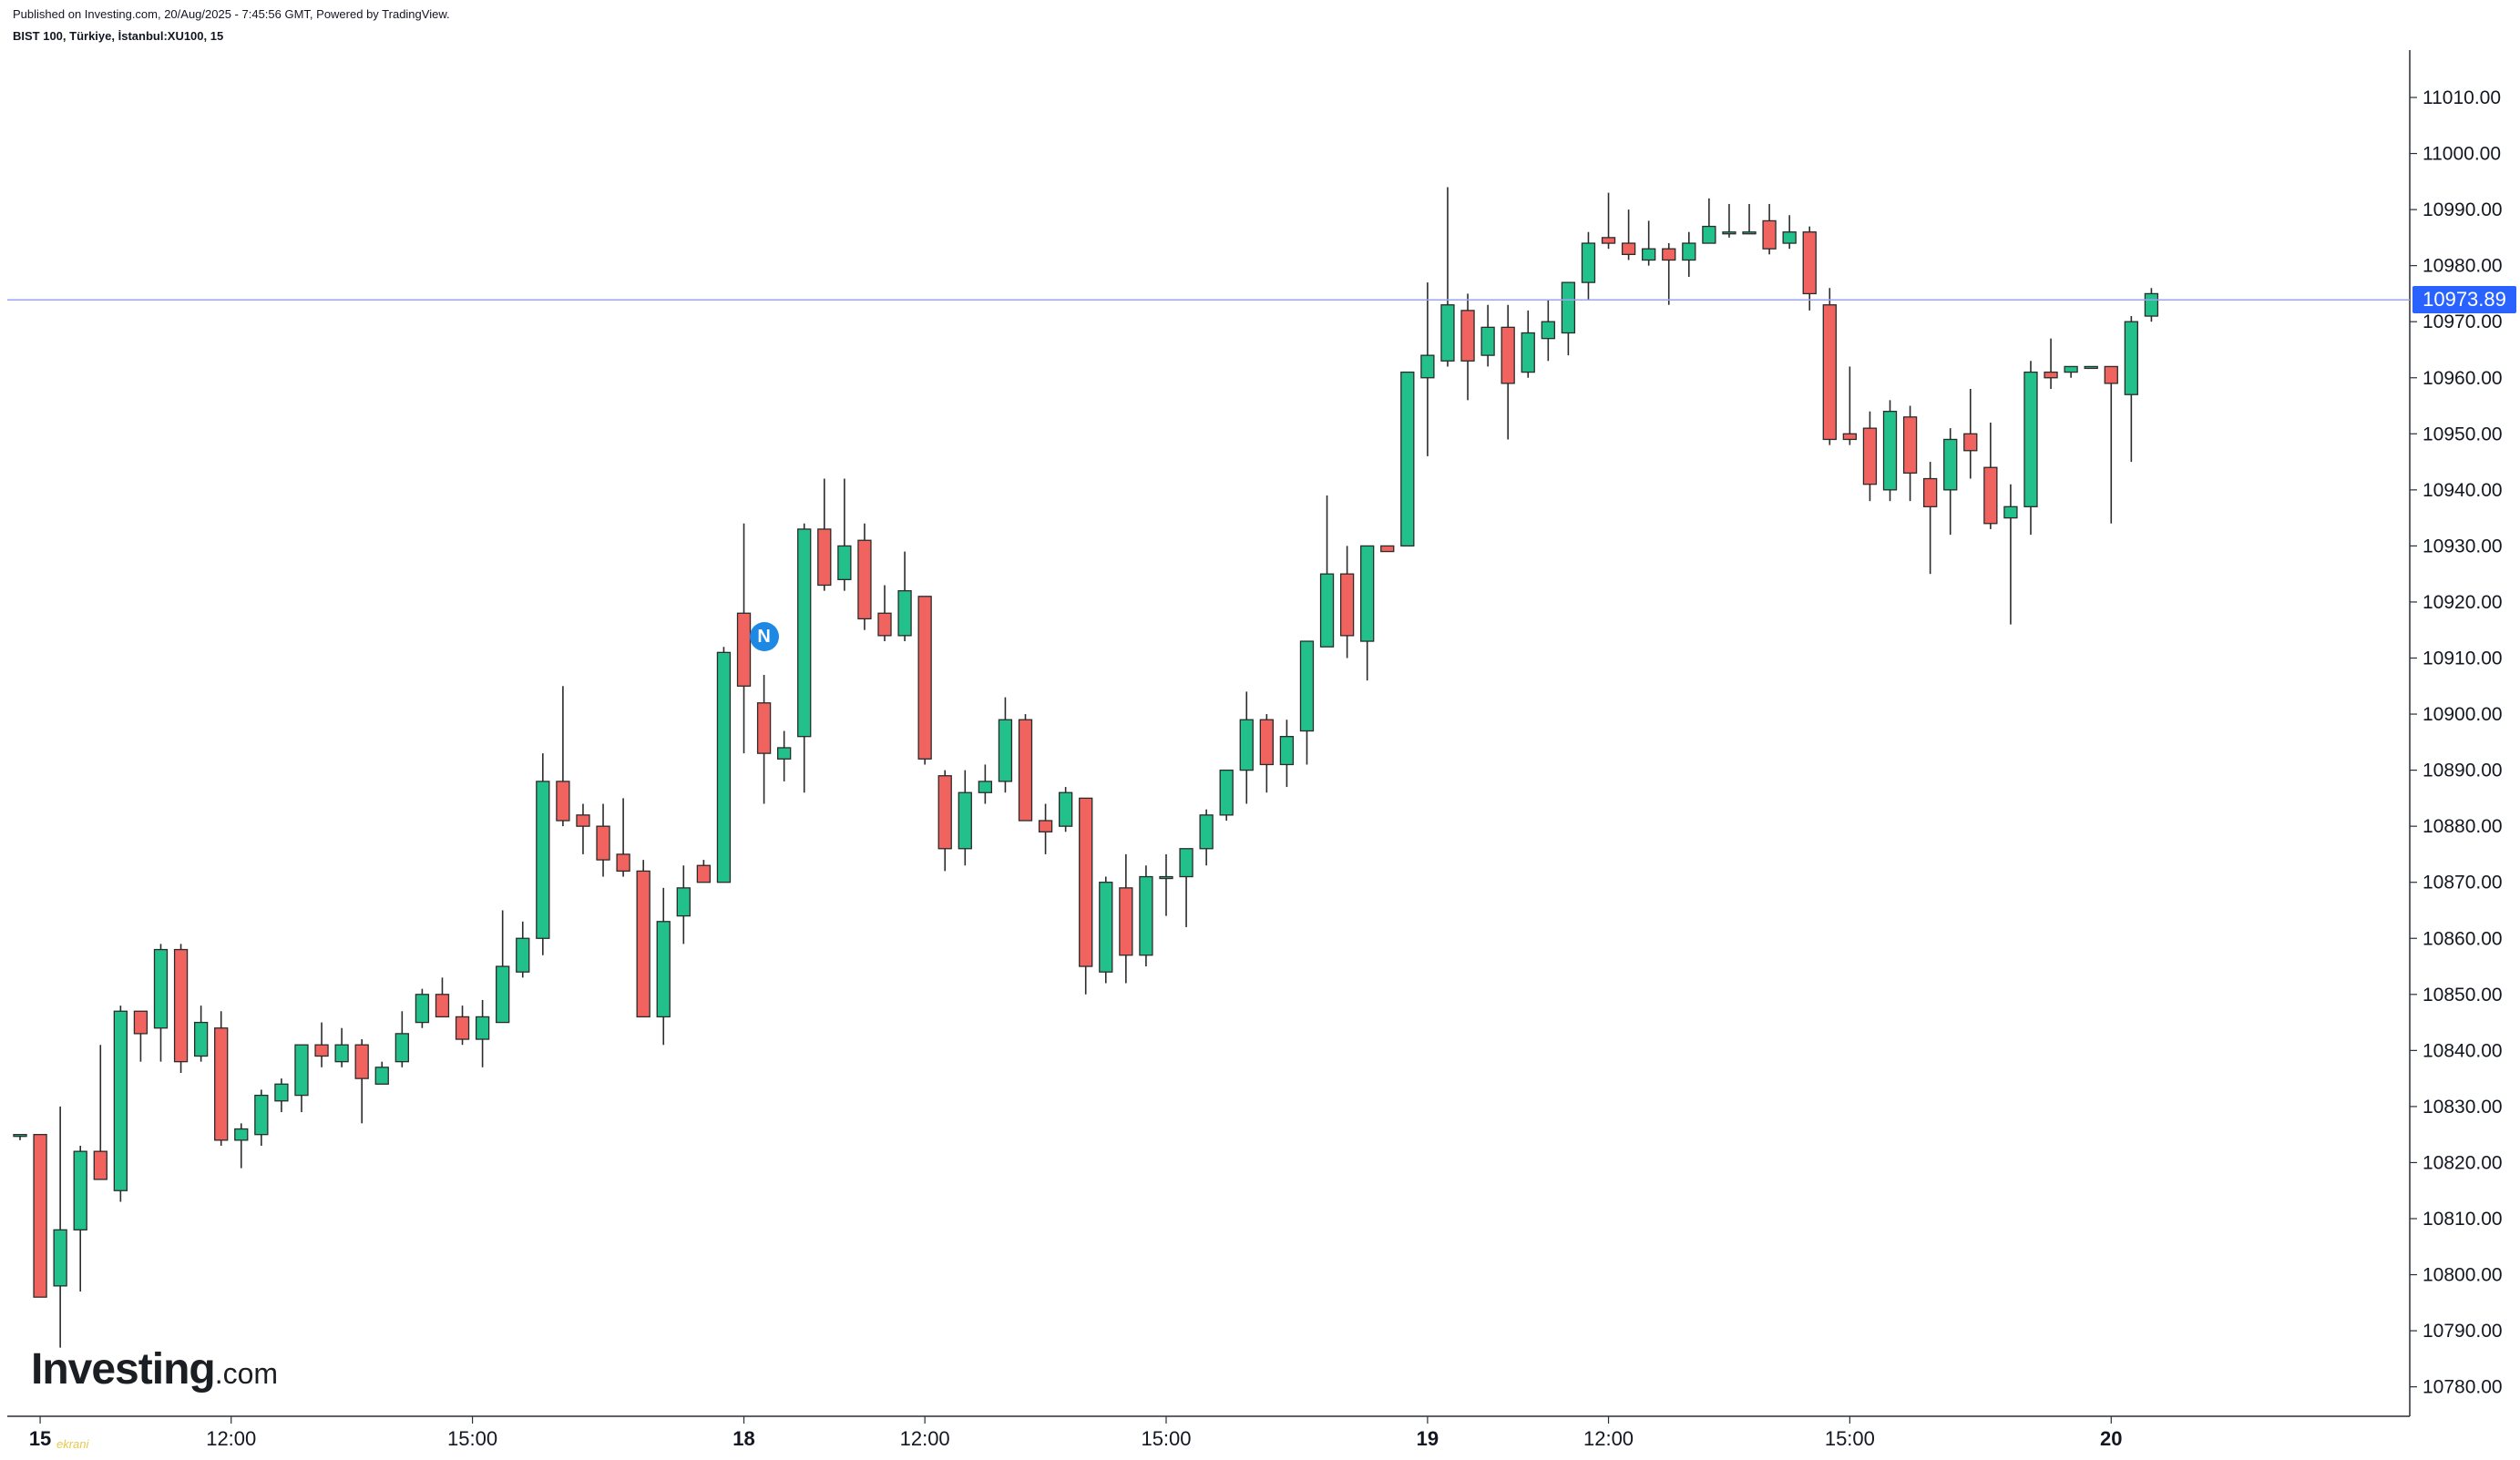  I want to click on current-price-tag: 10973.89, so click(2464, 300).